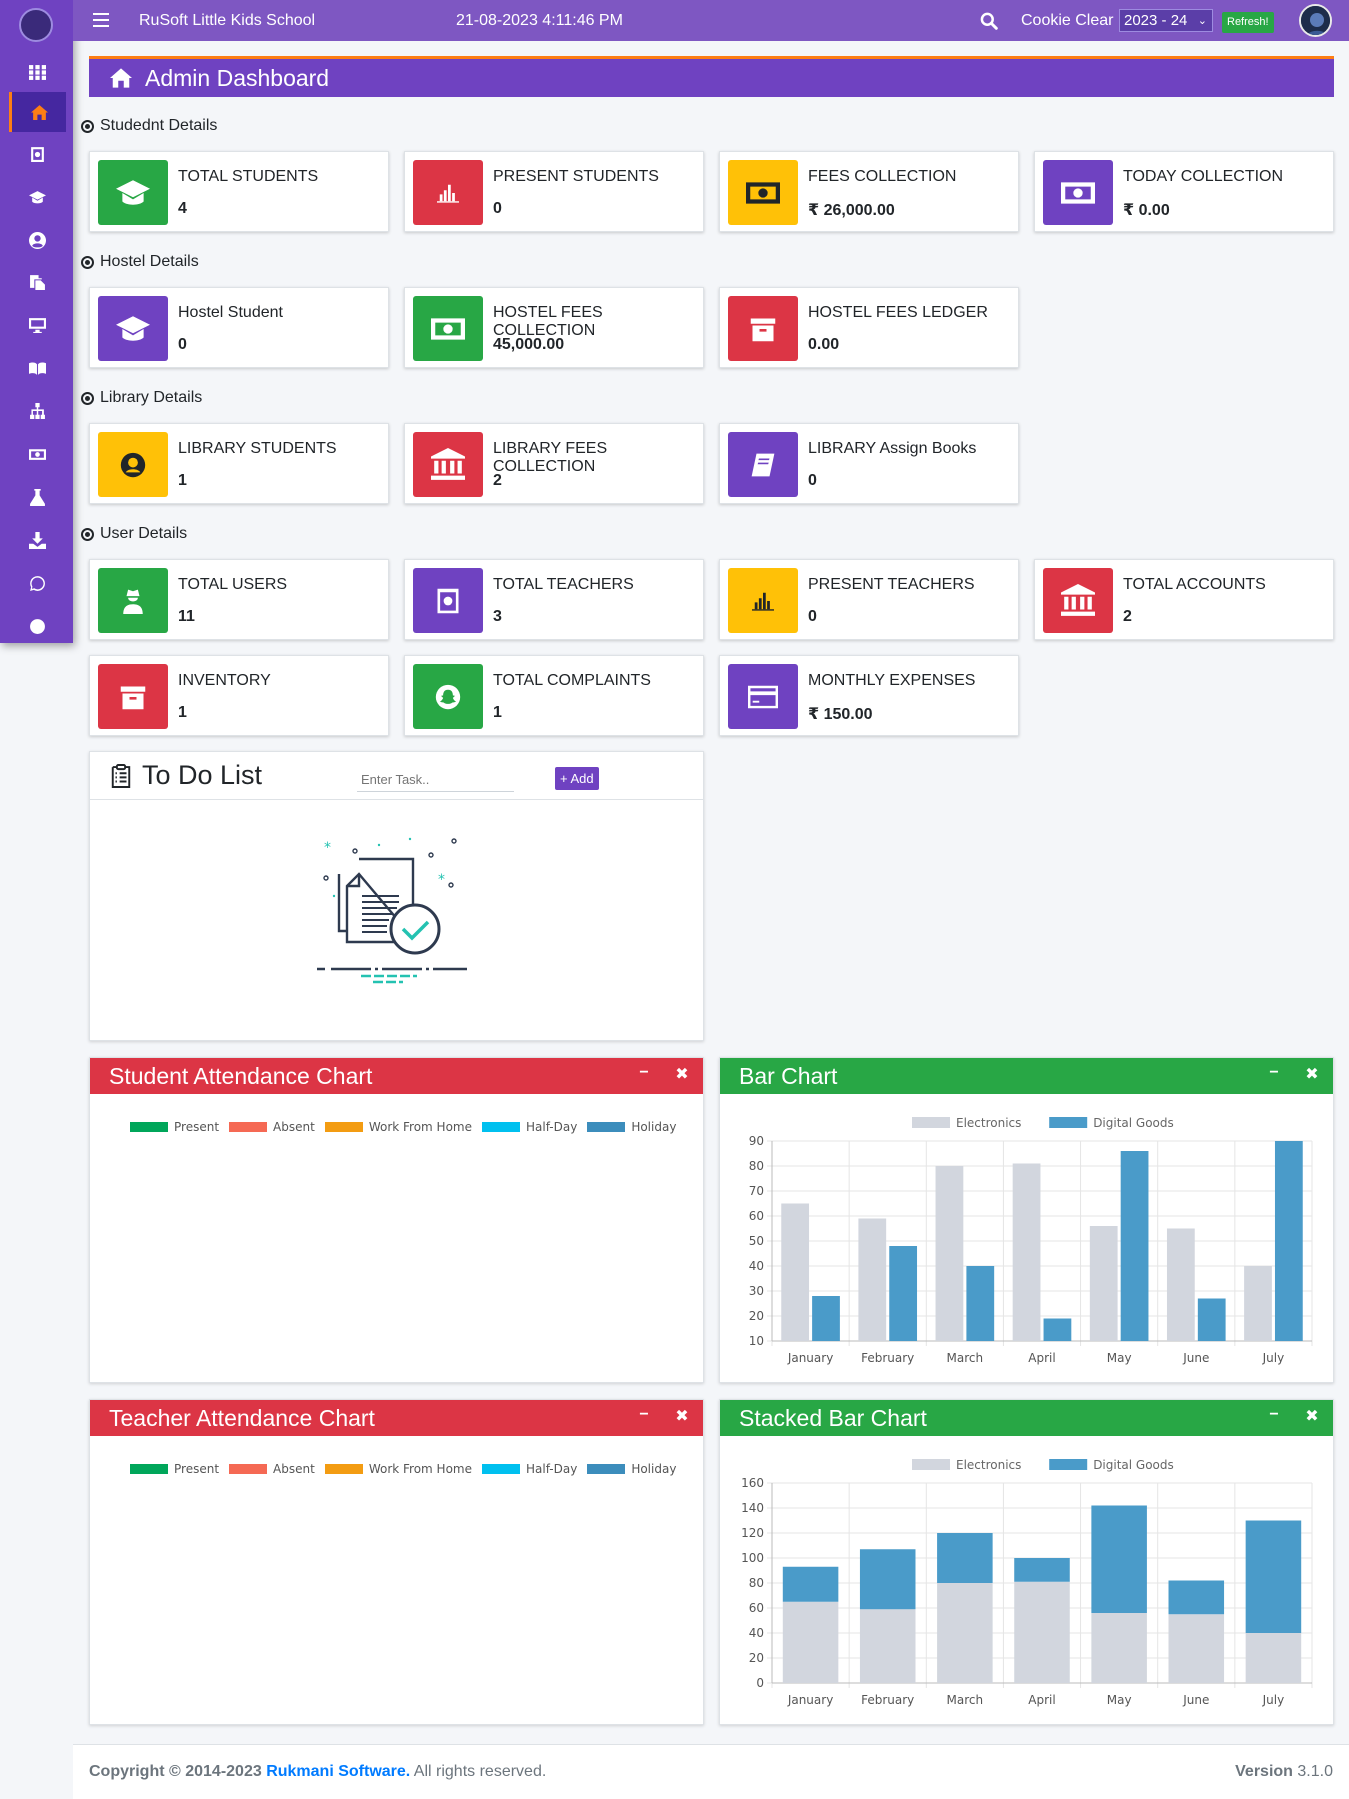 This screenshot has height=1799, width=1349. Describe the element at coordinates (37, 497) in the screenshot. I see `sidebar-item-lab` at that location.